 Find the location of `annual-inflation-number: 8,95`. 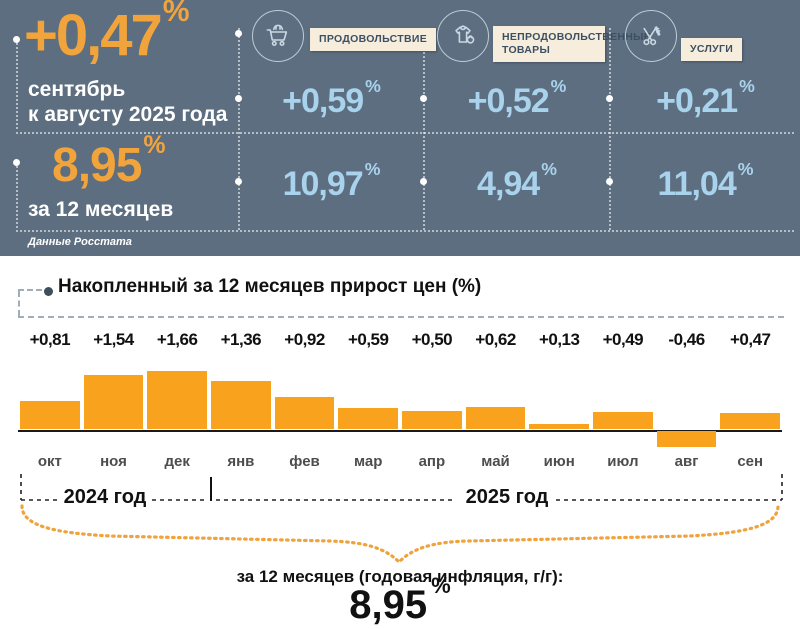

annual-inflation-number: 8,95 is located at coordinates (97, 165).